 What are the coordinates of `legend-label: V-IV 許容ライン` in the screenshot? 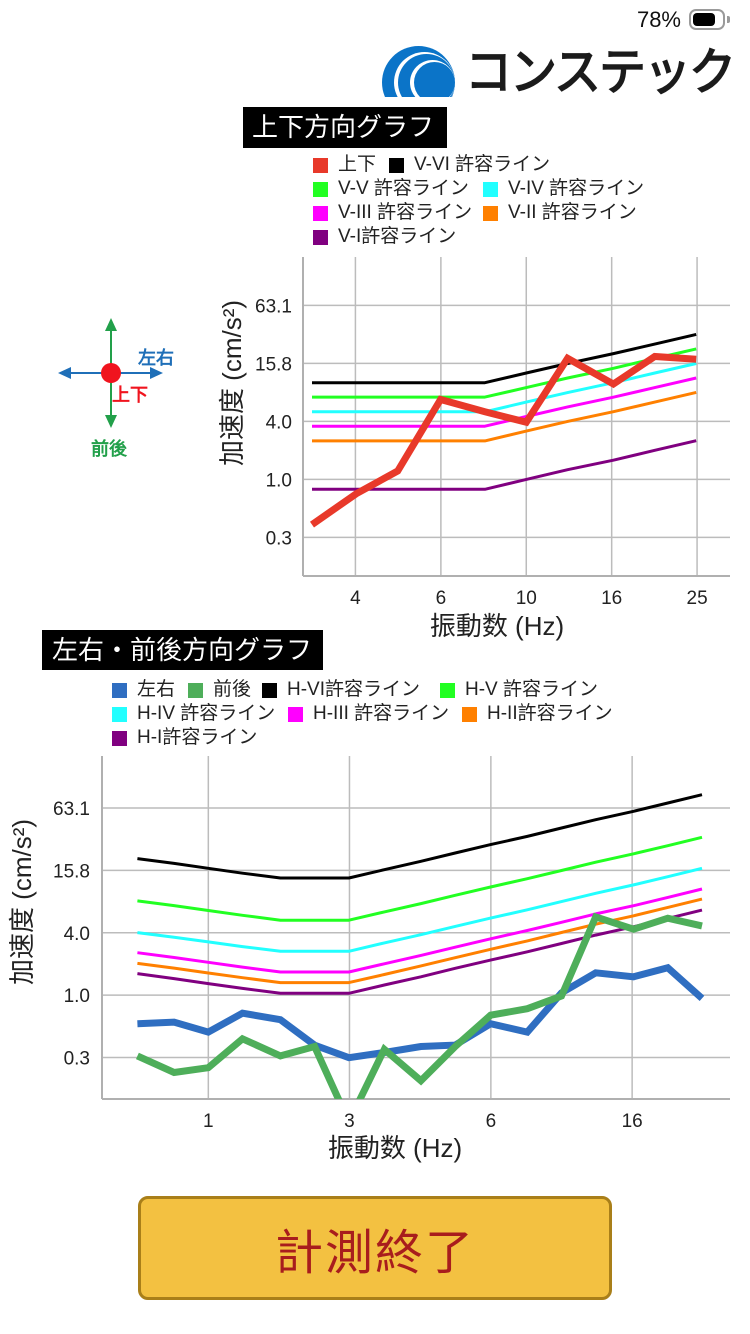 It's located at (576, 188).